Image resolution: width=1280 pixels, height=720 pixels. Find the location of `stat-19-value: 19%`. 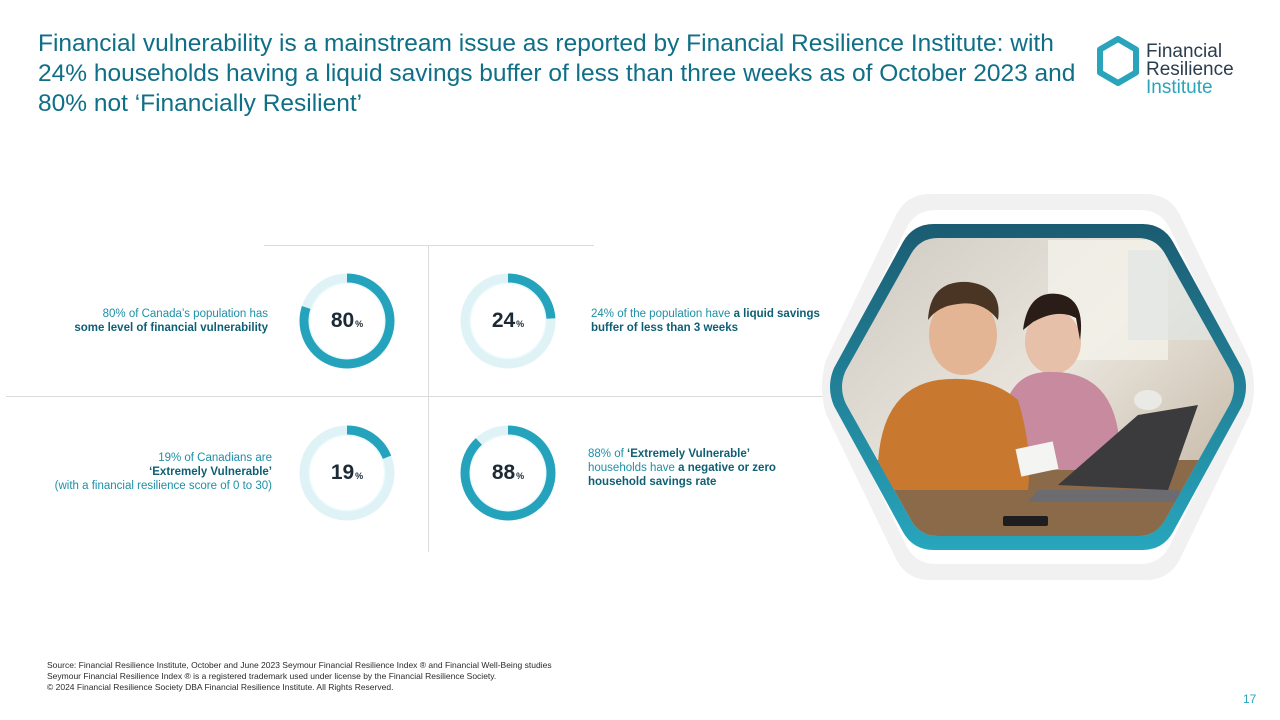

stat-19-value: 19% is located at coordinates (347, 473).